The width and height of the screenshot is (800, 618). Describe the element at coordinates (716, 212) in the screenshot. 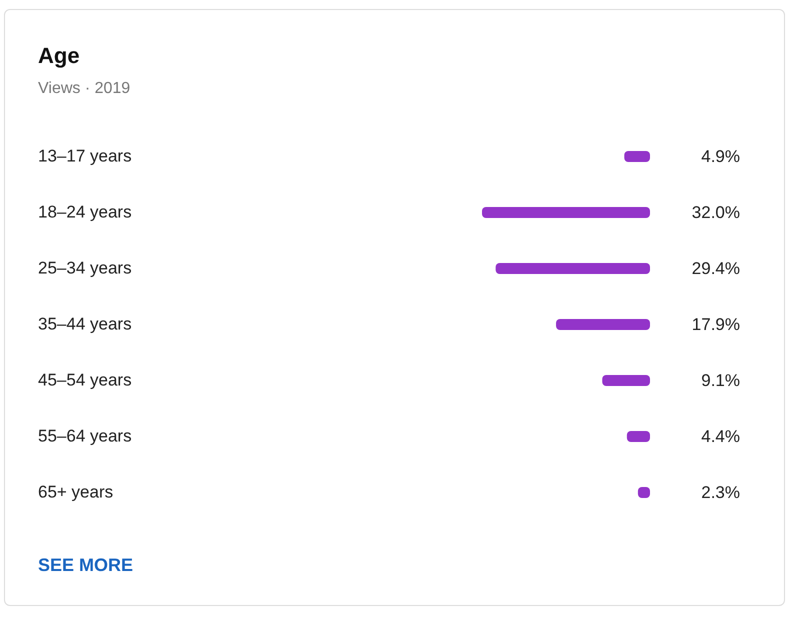

I see `data-label: 32.0%` at that location.